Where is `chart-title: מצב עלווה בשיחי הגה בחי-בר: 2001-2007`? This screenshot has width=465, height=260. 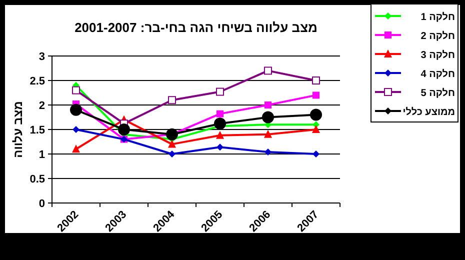 chart-title: מצב עלווה בשיחי הגה בחי-בר: 2001-2007 is located at coordinates (196, 27).